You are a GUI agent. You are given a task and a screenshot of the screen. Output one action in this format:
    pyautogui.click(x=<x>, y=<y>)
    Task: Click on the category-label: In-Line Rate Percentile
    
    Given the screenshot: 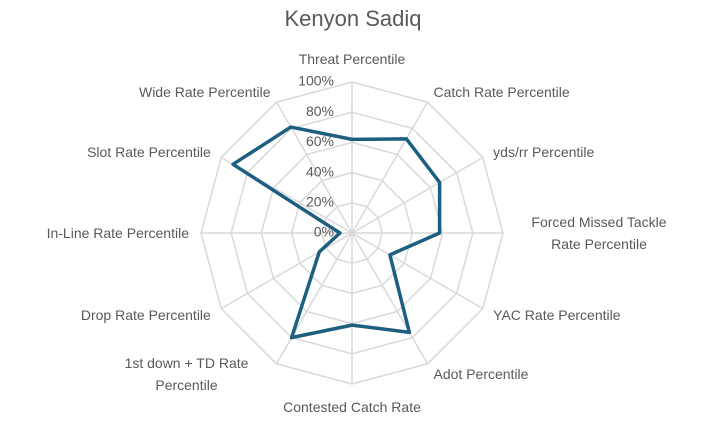 What is the action you would take?
    pyautogui.click(x=117, y=233)
    